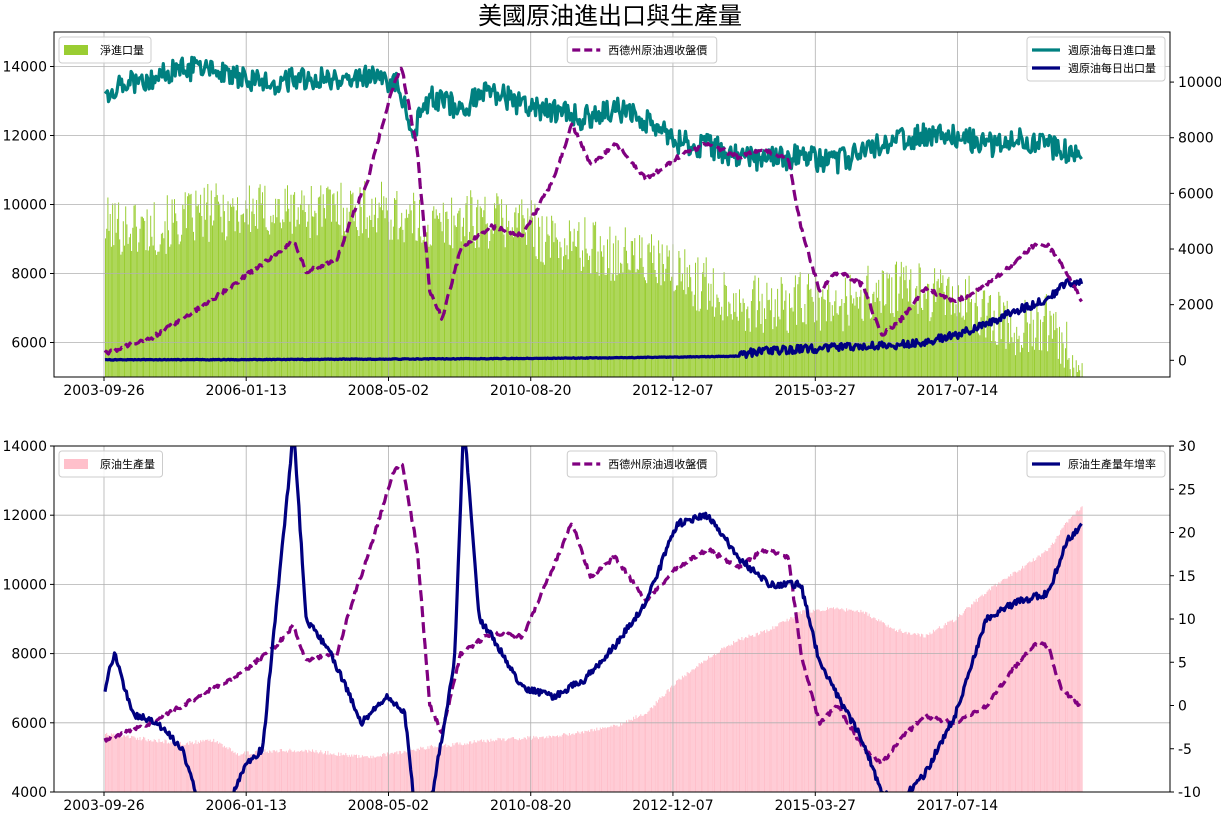  Describe the element at coordinates (29, 793) in the screenshot. I see `y-left-tick-label: 4000` at that location.